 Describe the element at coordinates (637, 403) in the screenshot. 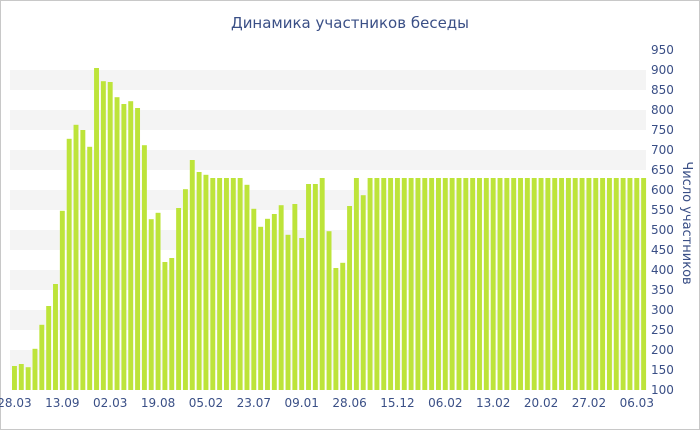

I see `x-tick-label: 06.03` at that location.